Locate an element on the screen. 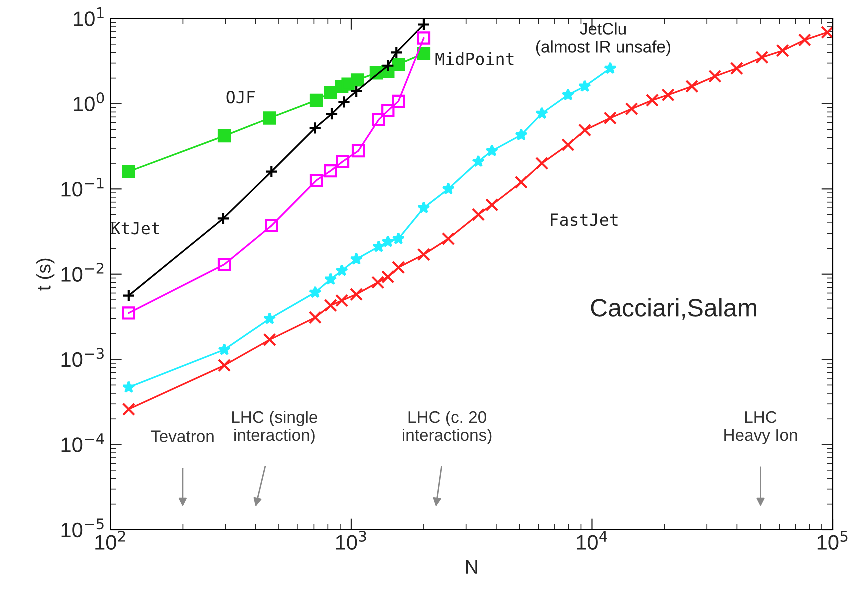  x-tick-label: 10$^{5}$ is located at coordinates (833, 540).